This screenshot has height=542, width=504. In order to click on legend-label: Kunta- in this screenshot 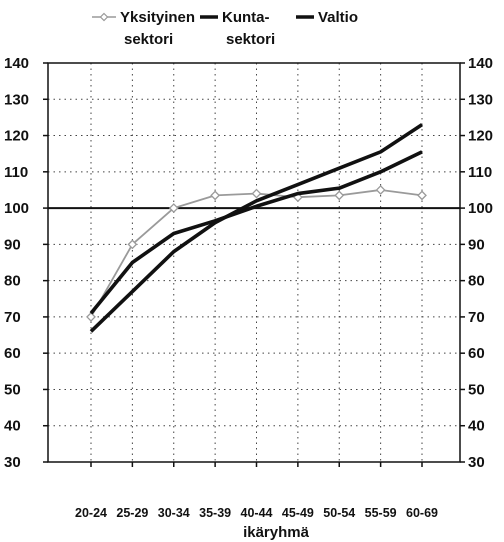, I will do `click(246, 17)`.